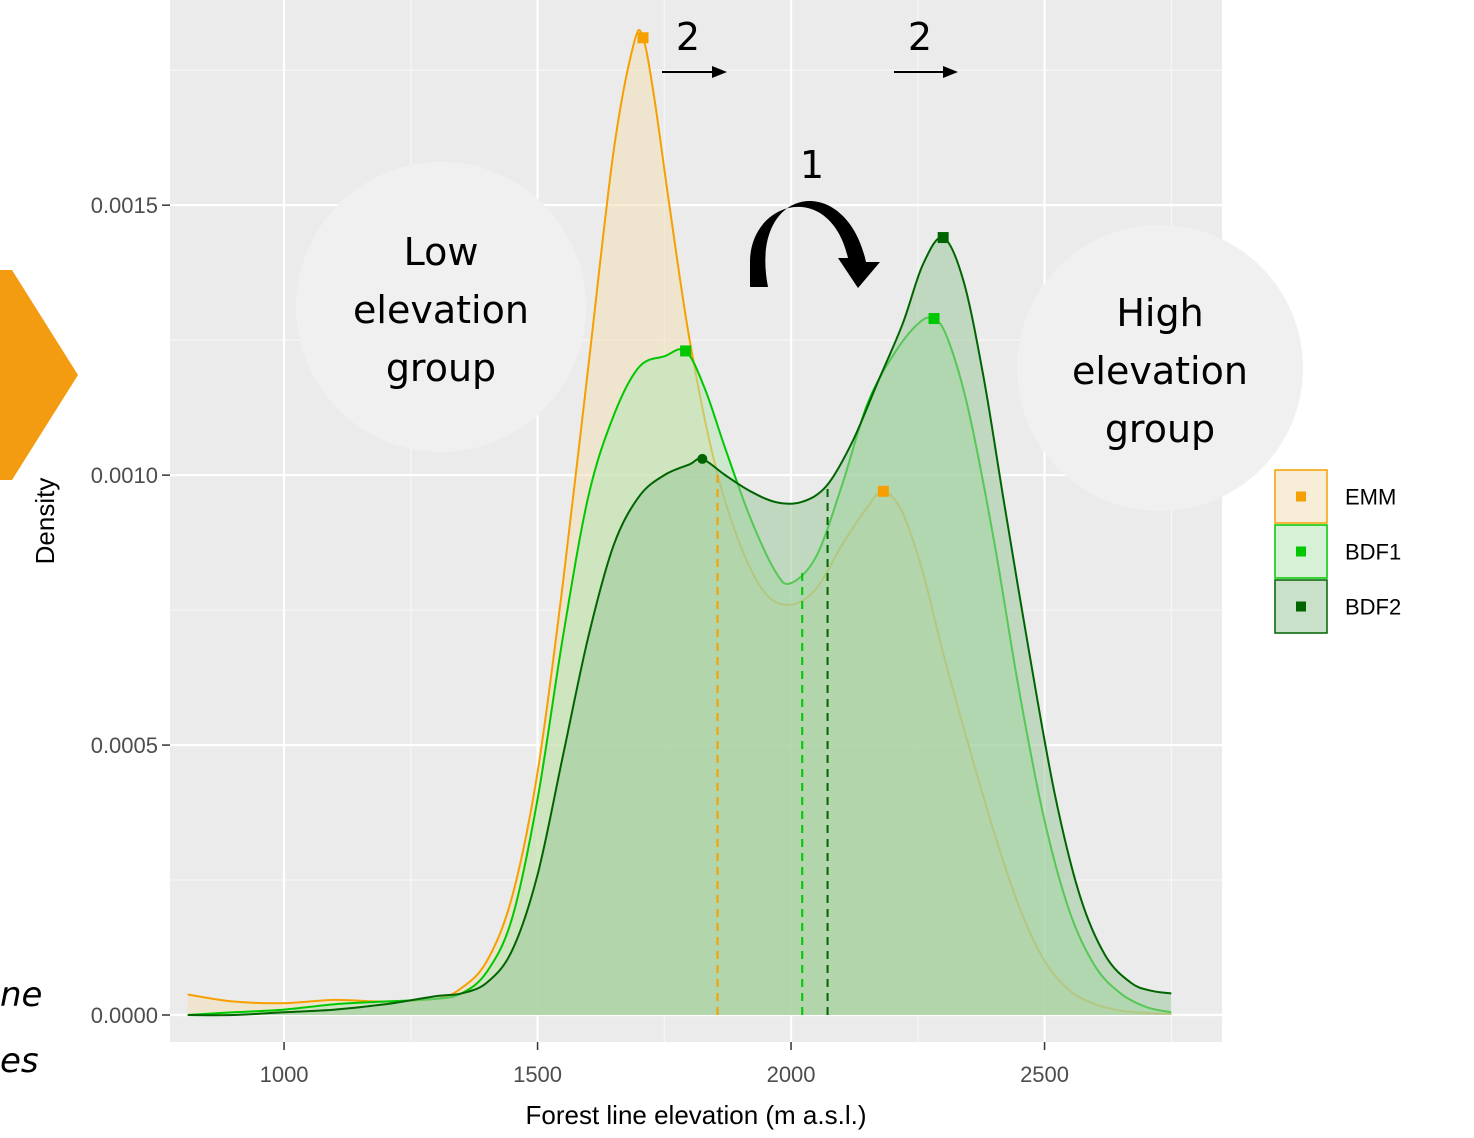 This screenshot has height=1138, width=1474. What do you see at coordinates (45, 521) in the screenshot?
I see `y-axis-title: Density` at bounding box center [45, 521].